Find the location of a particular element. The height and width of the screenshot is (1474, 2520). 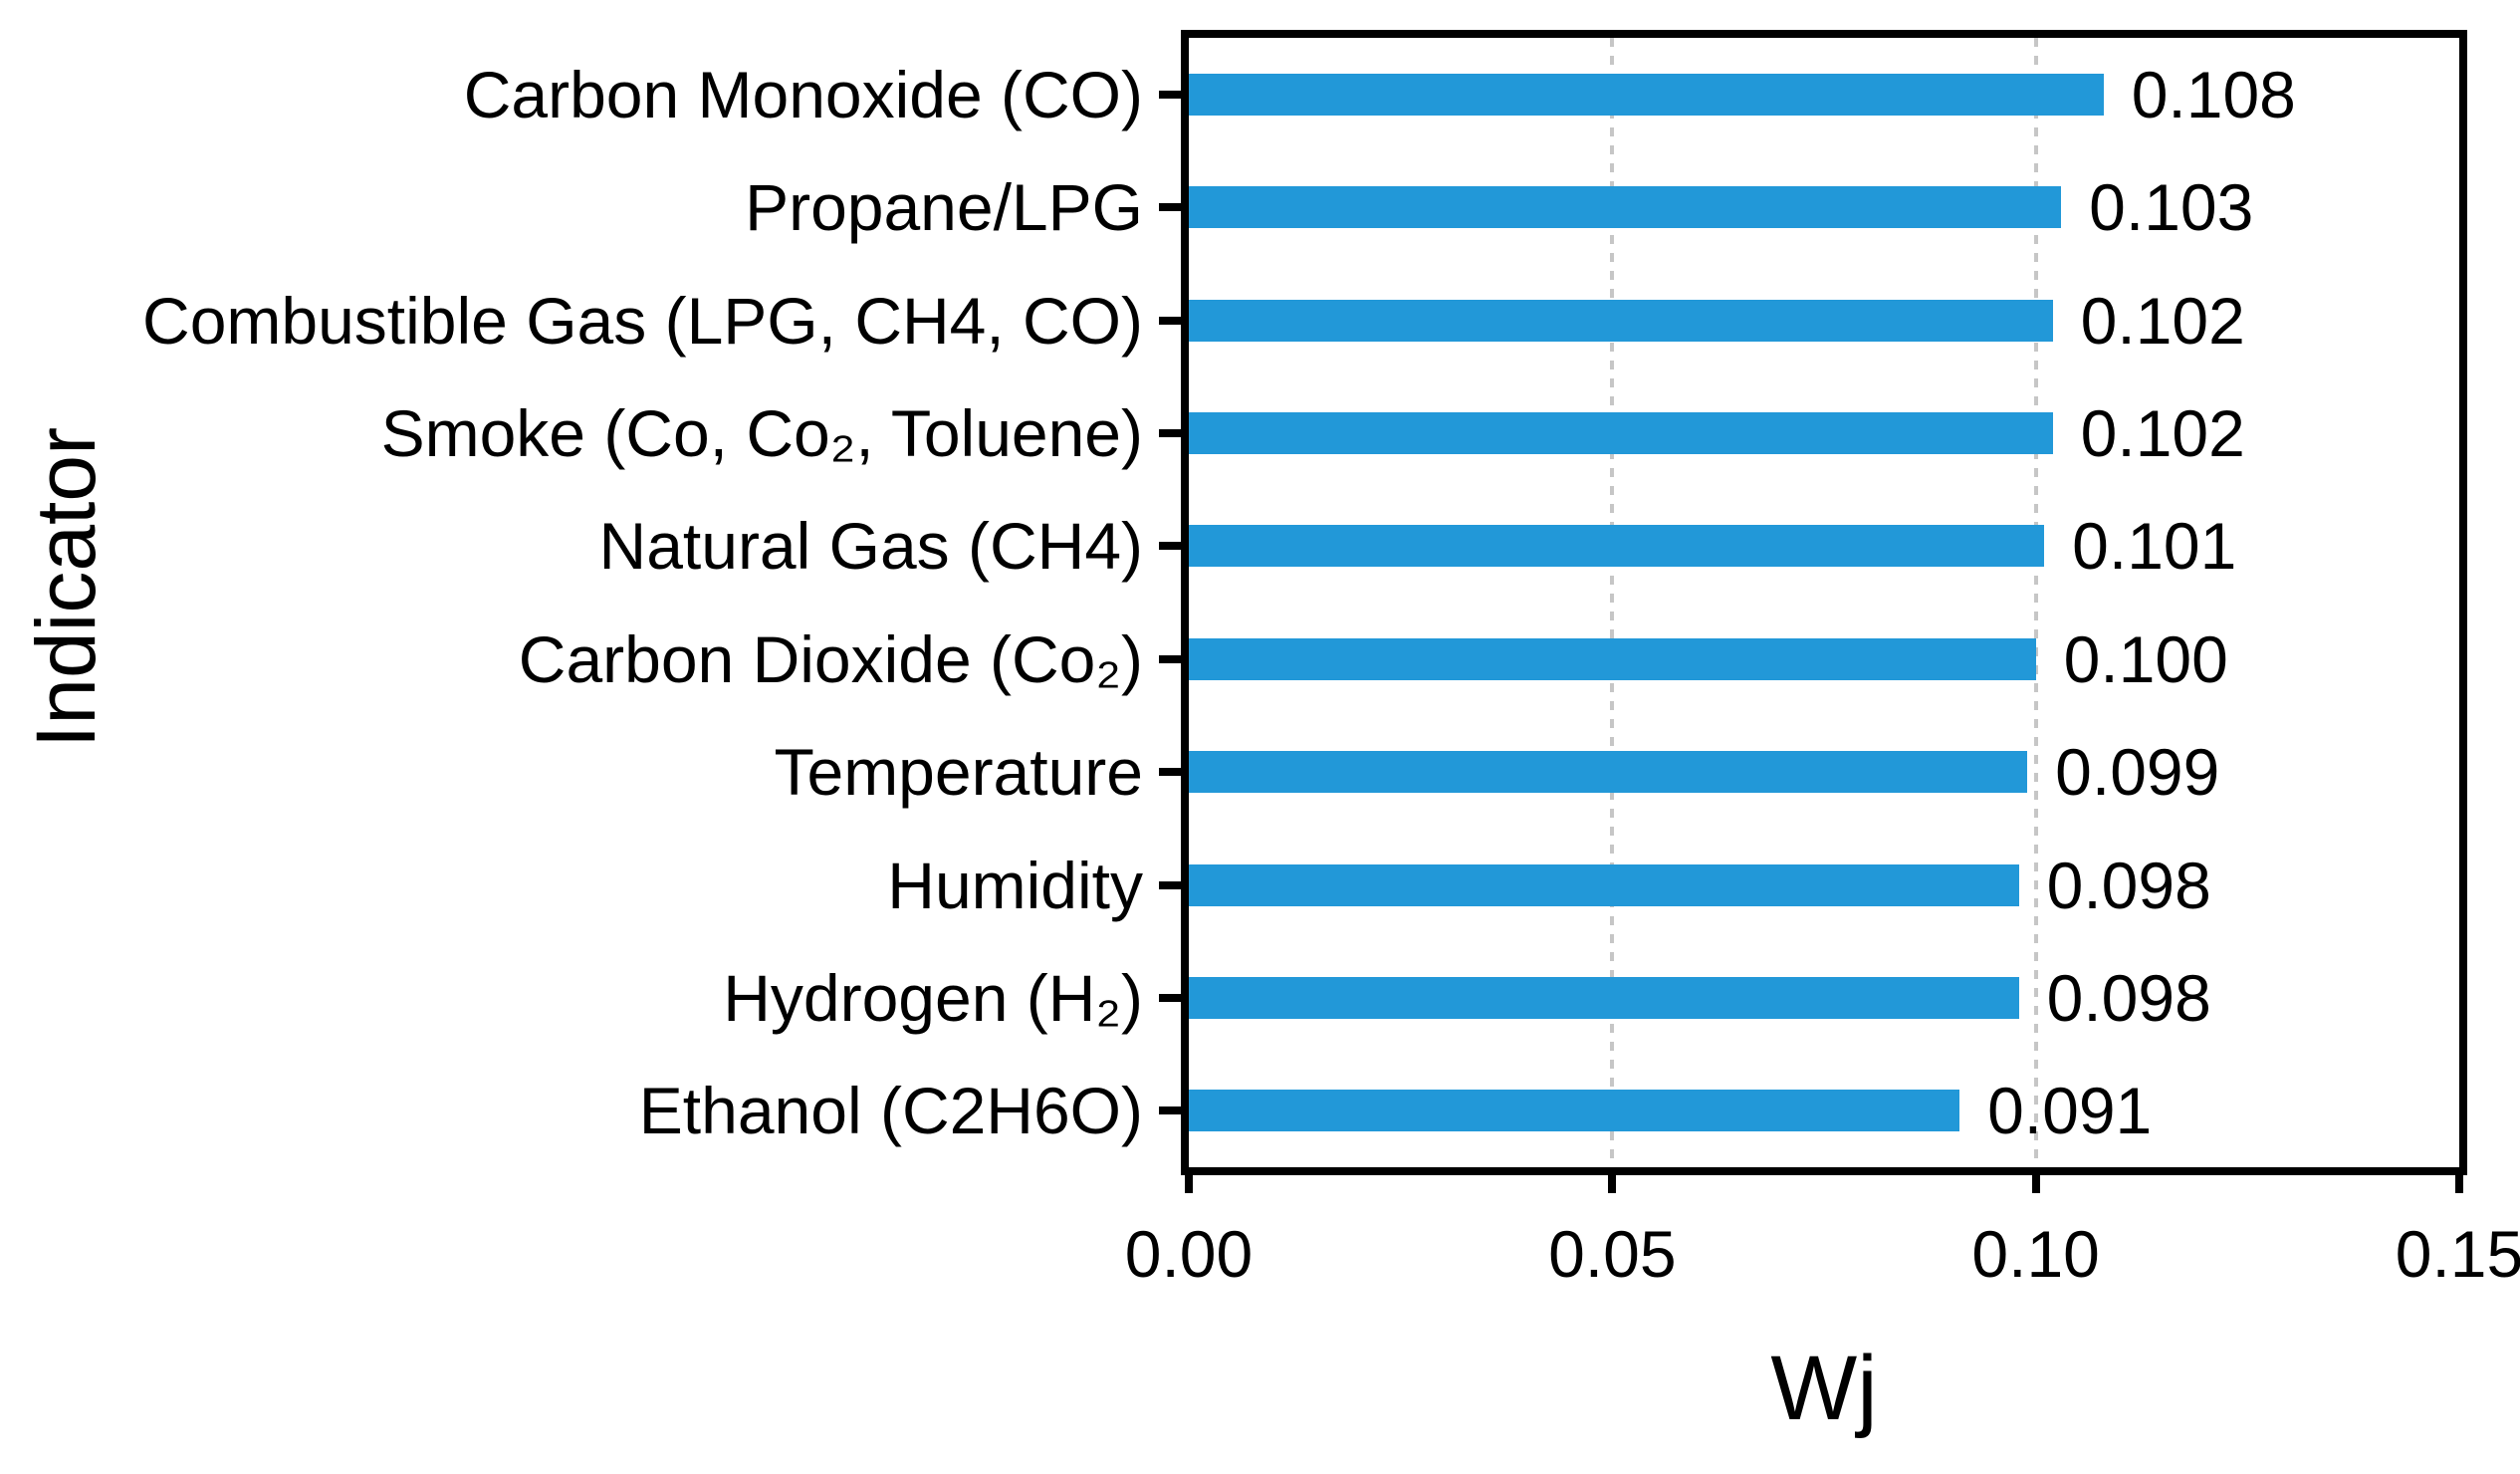

bar-value-label: 0.091 is located at coordinates (2070, 1111).